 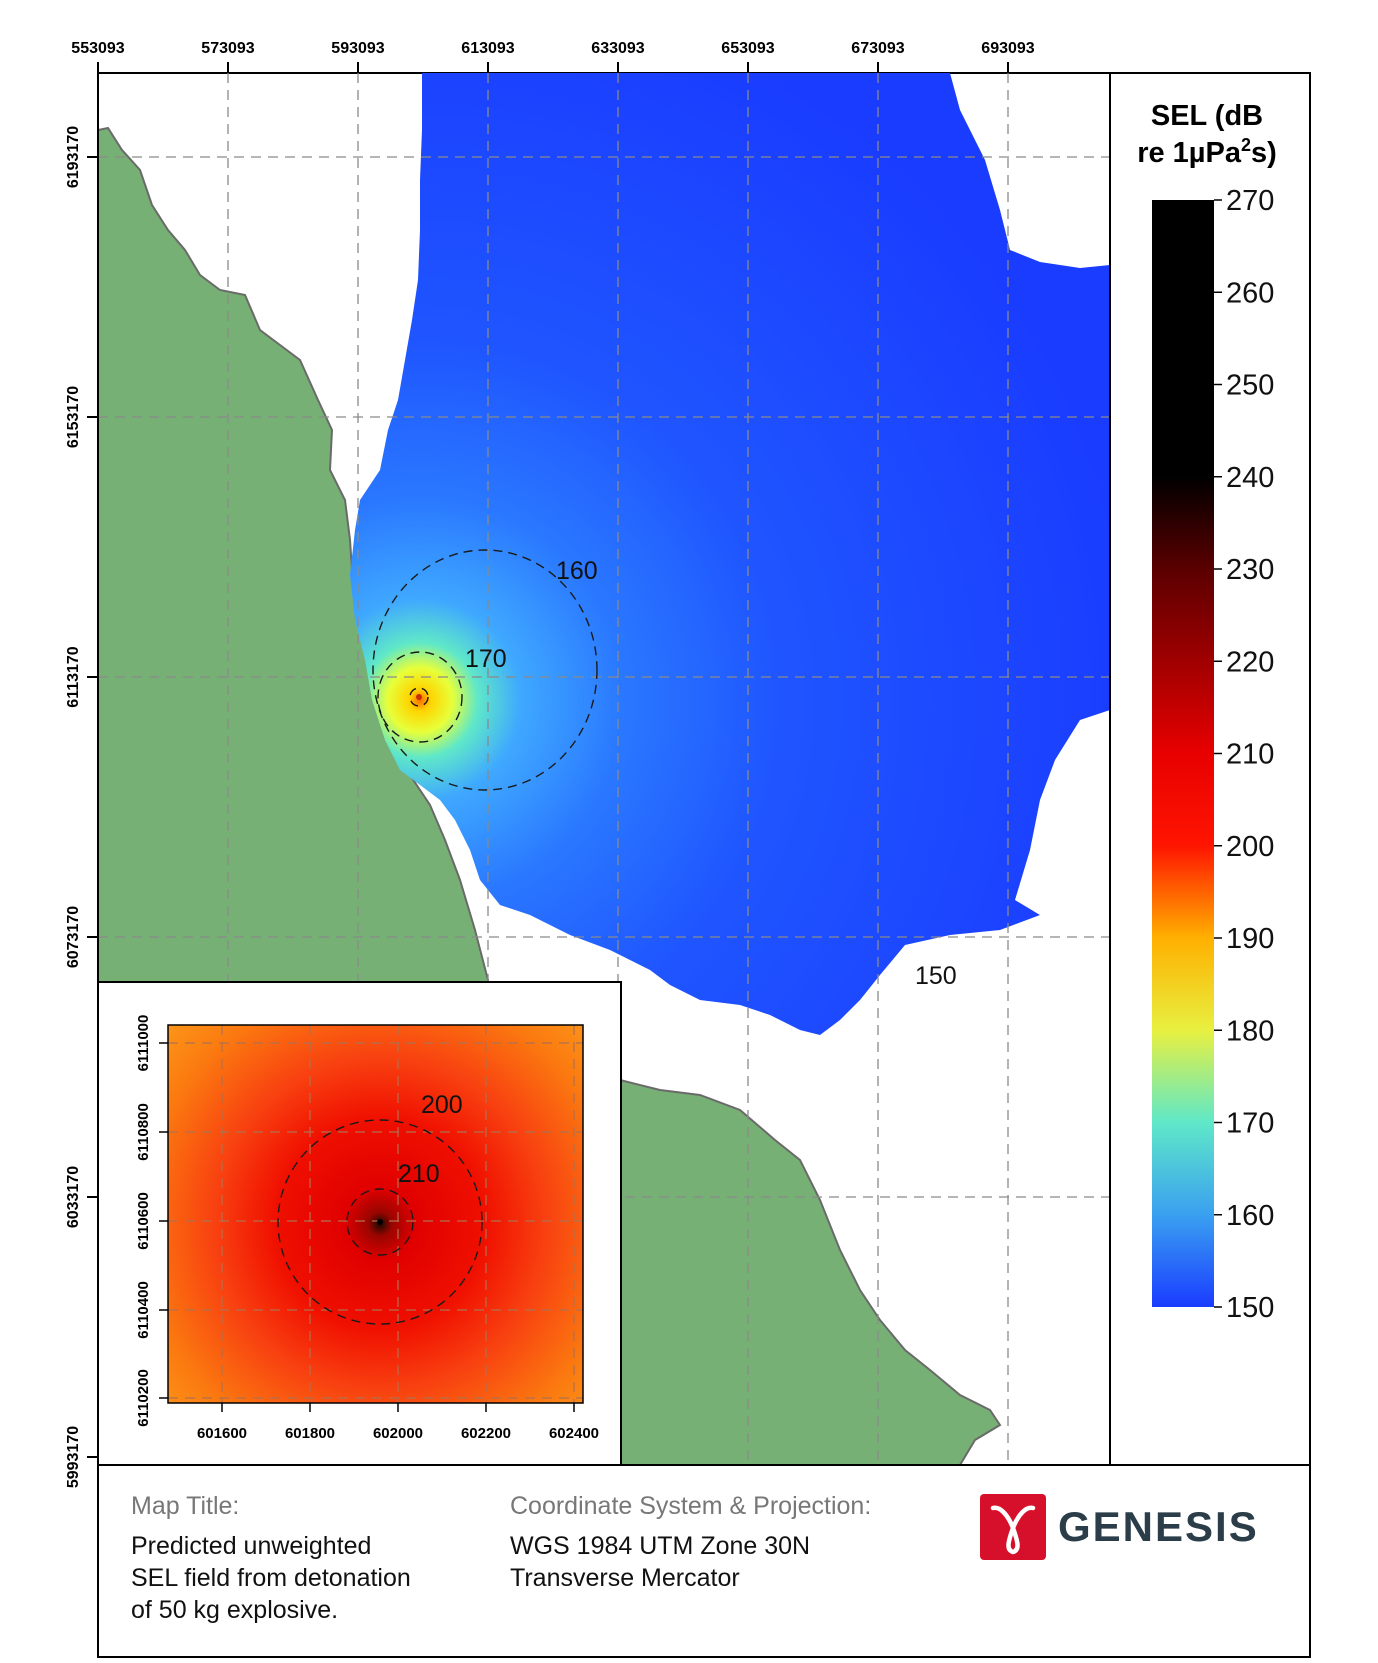 I want to click on inset-x-tick-label: 601600, so click(x=222, y=1433).